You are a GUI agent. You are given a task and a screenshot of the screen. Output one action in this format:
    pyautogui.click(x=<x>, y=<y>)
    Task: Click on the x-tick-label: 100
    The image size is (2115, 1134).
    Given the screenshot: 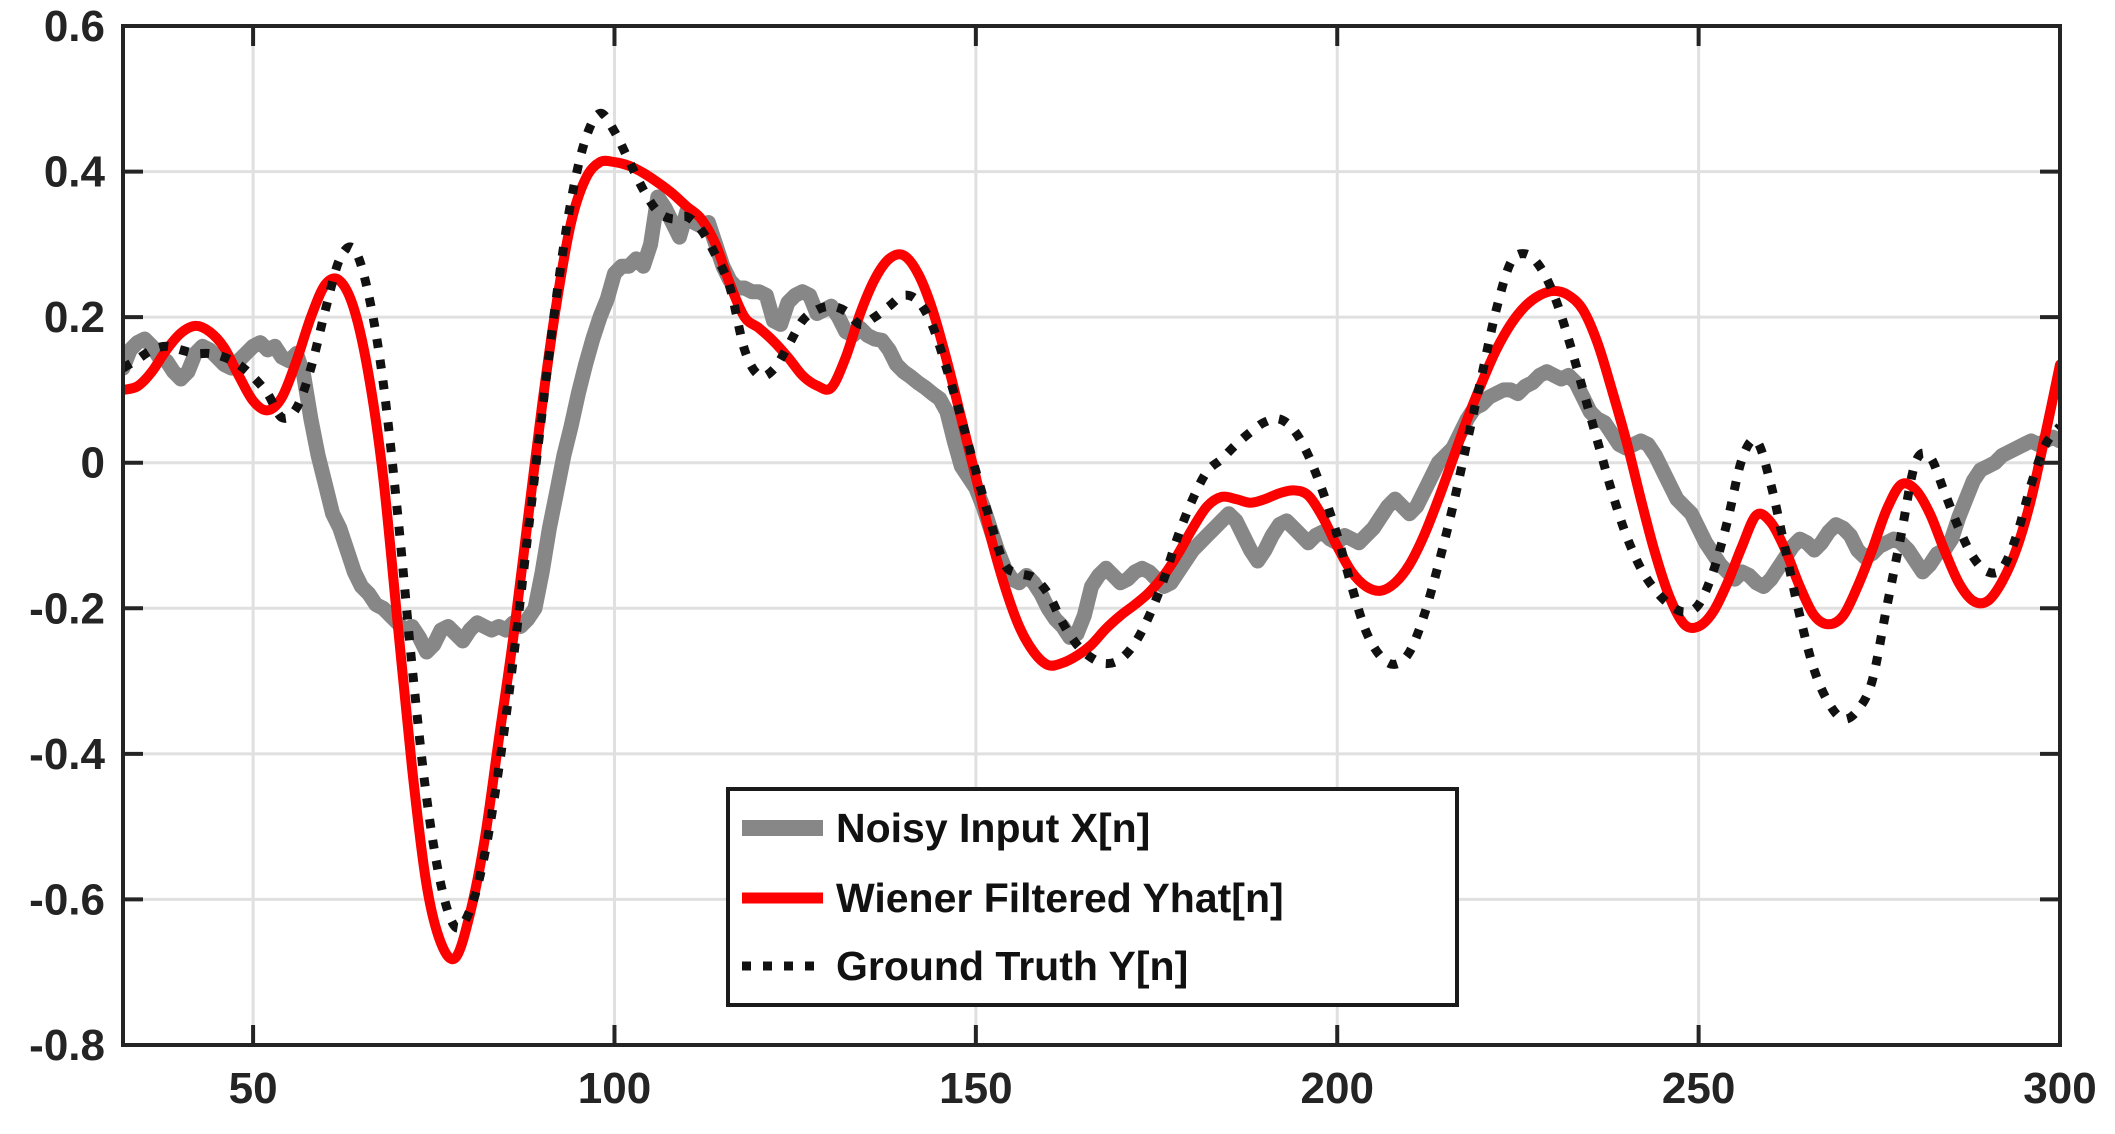 What is the action you would take?
    pyautogui.click(x=614, y=1088)
    